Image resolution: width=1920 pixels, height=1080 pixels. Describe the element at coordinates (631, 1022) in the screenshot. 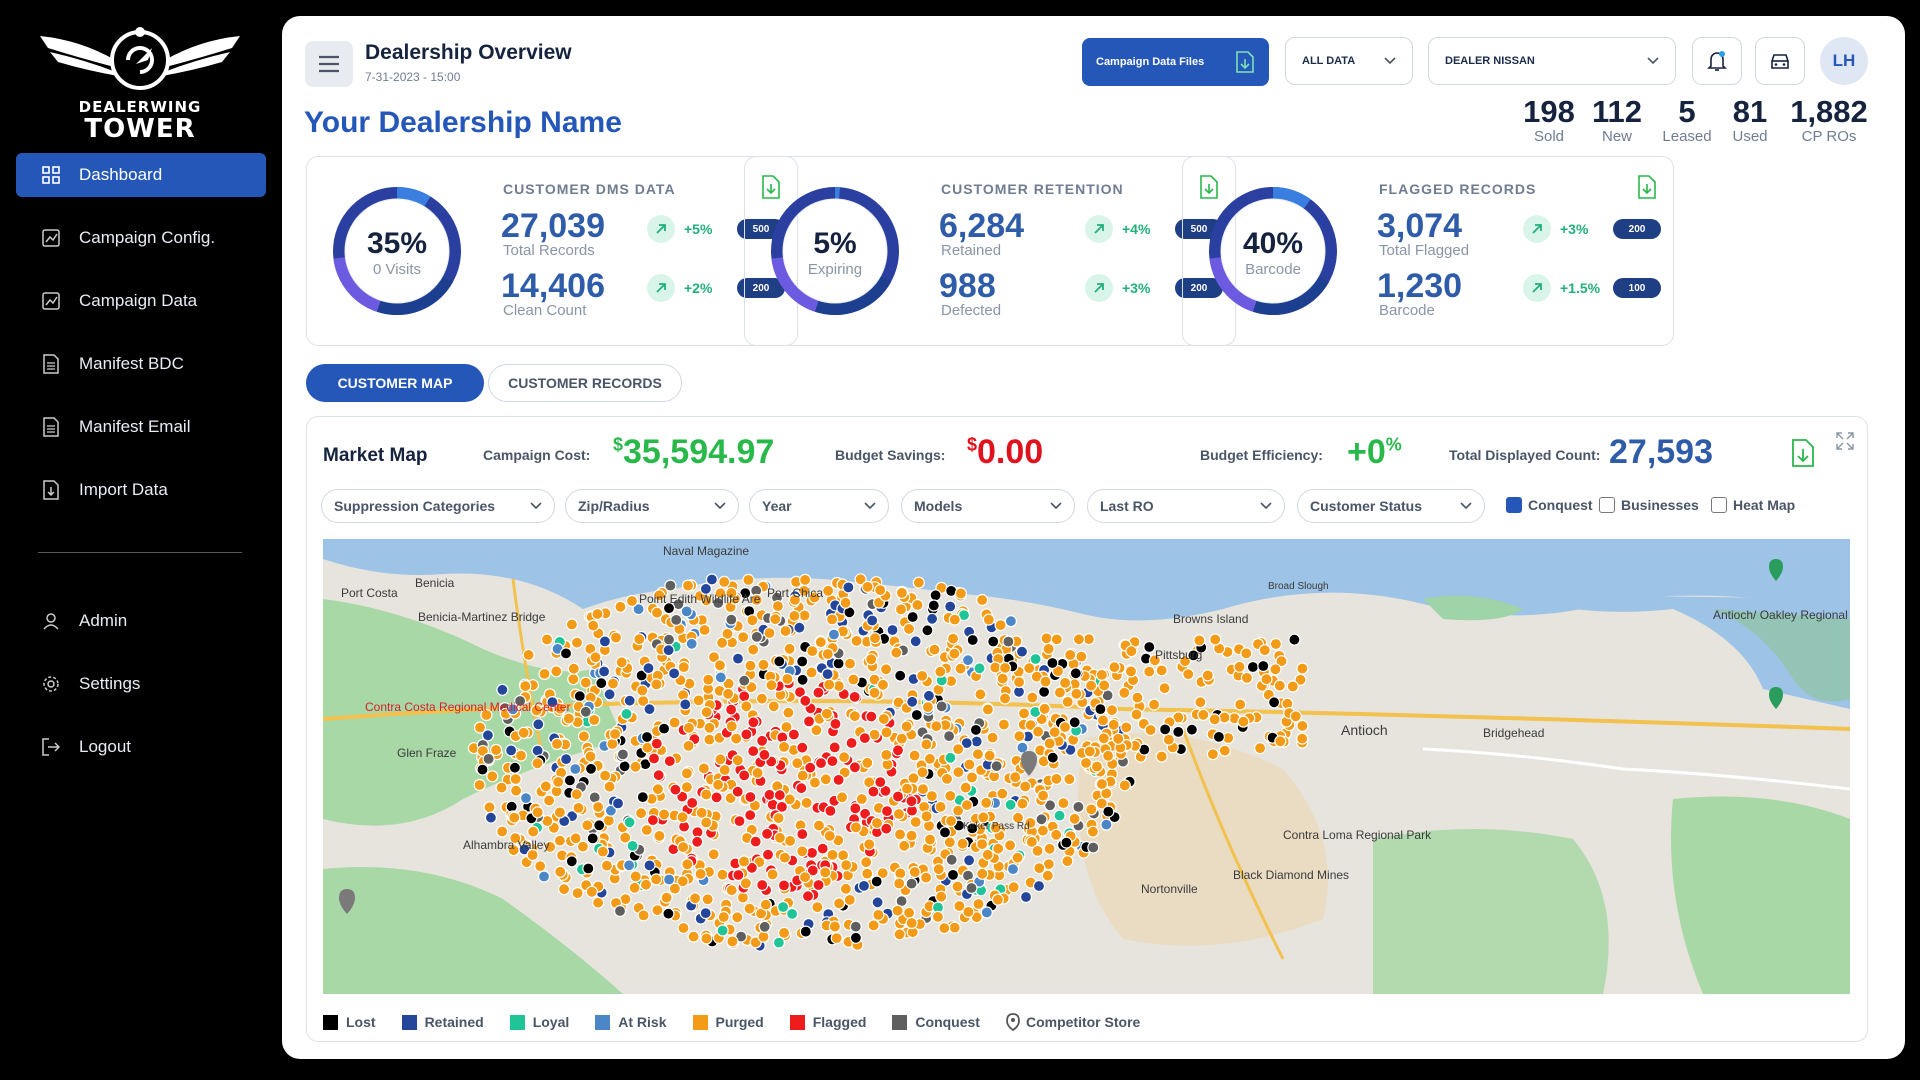

I see `legend-at-risk: At Risk` at that location.